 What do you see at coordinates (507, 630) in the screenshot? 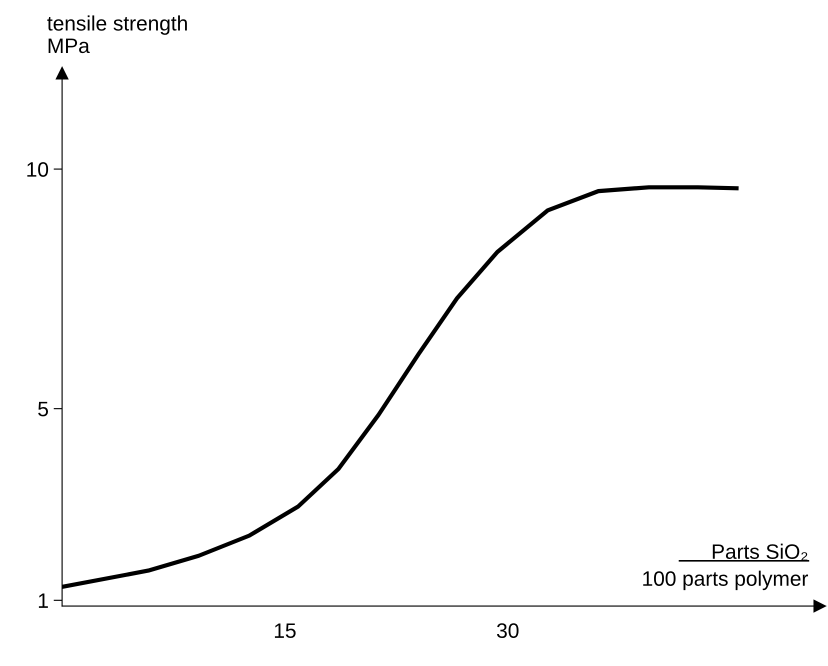
I see `x-tick-label: 30` at bounding box center [507, 630].